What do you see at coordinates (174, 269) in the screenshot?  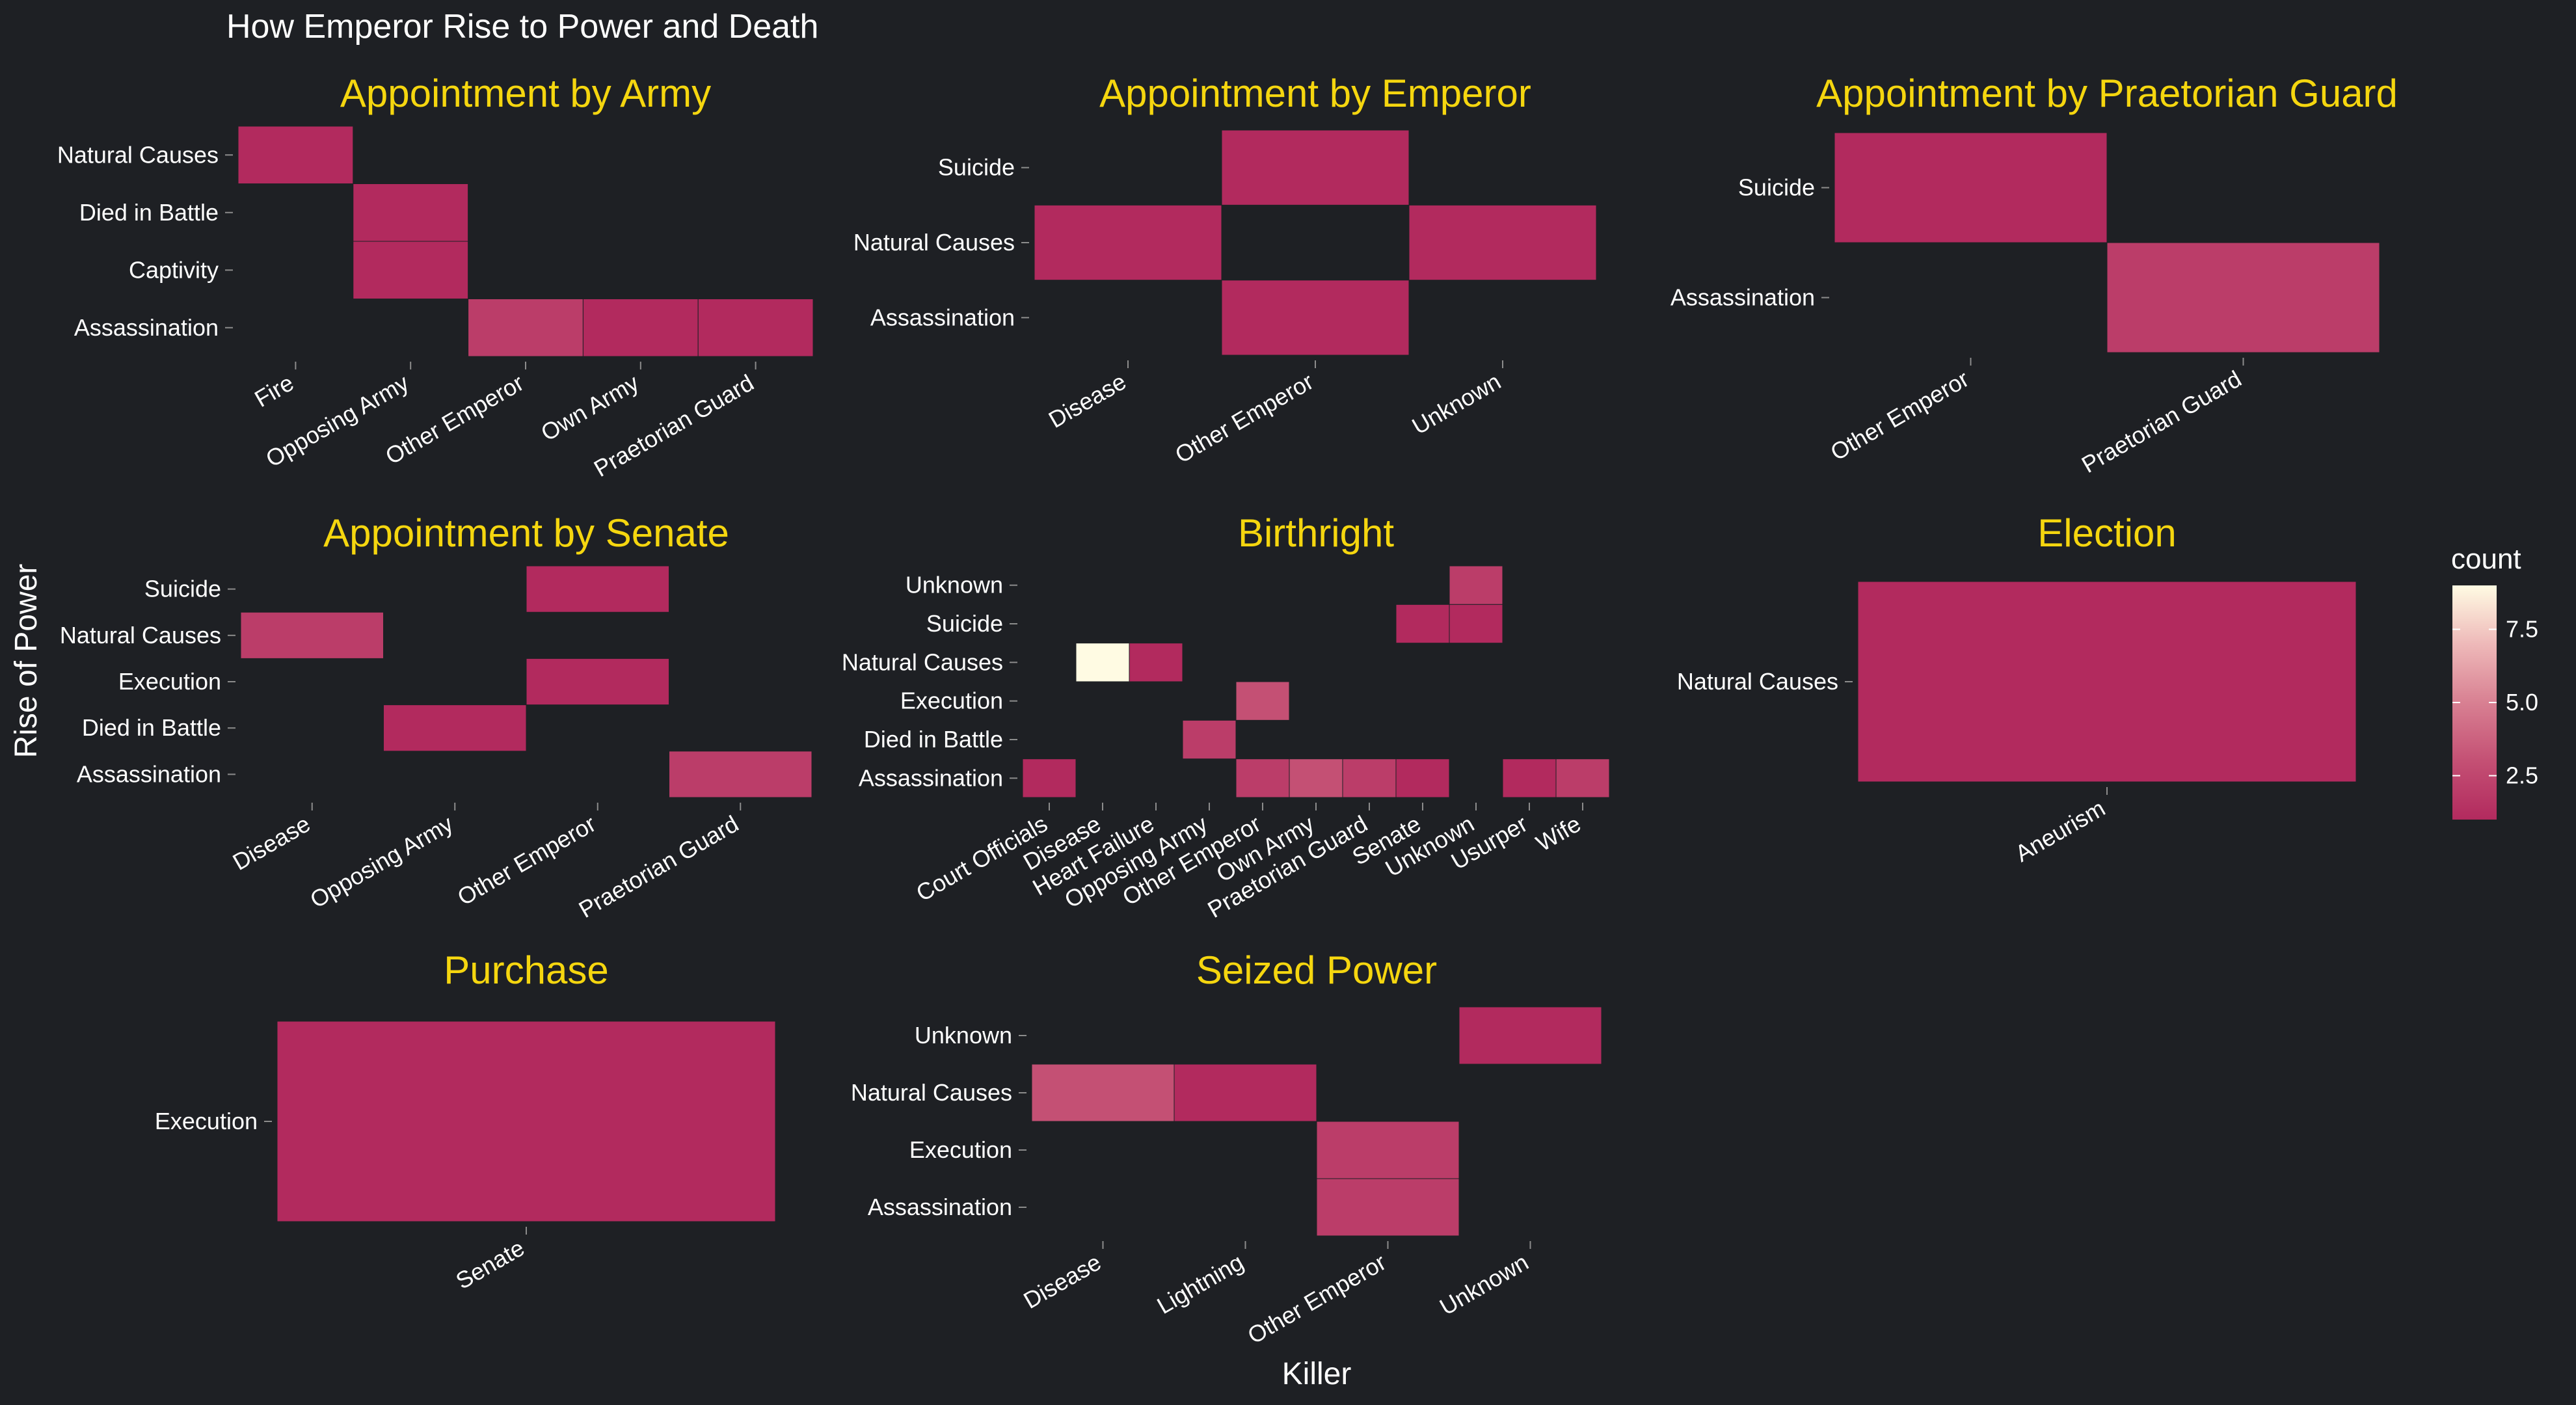 I see `y-tick-label: Captivity` at bounding box center [174, 269].